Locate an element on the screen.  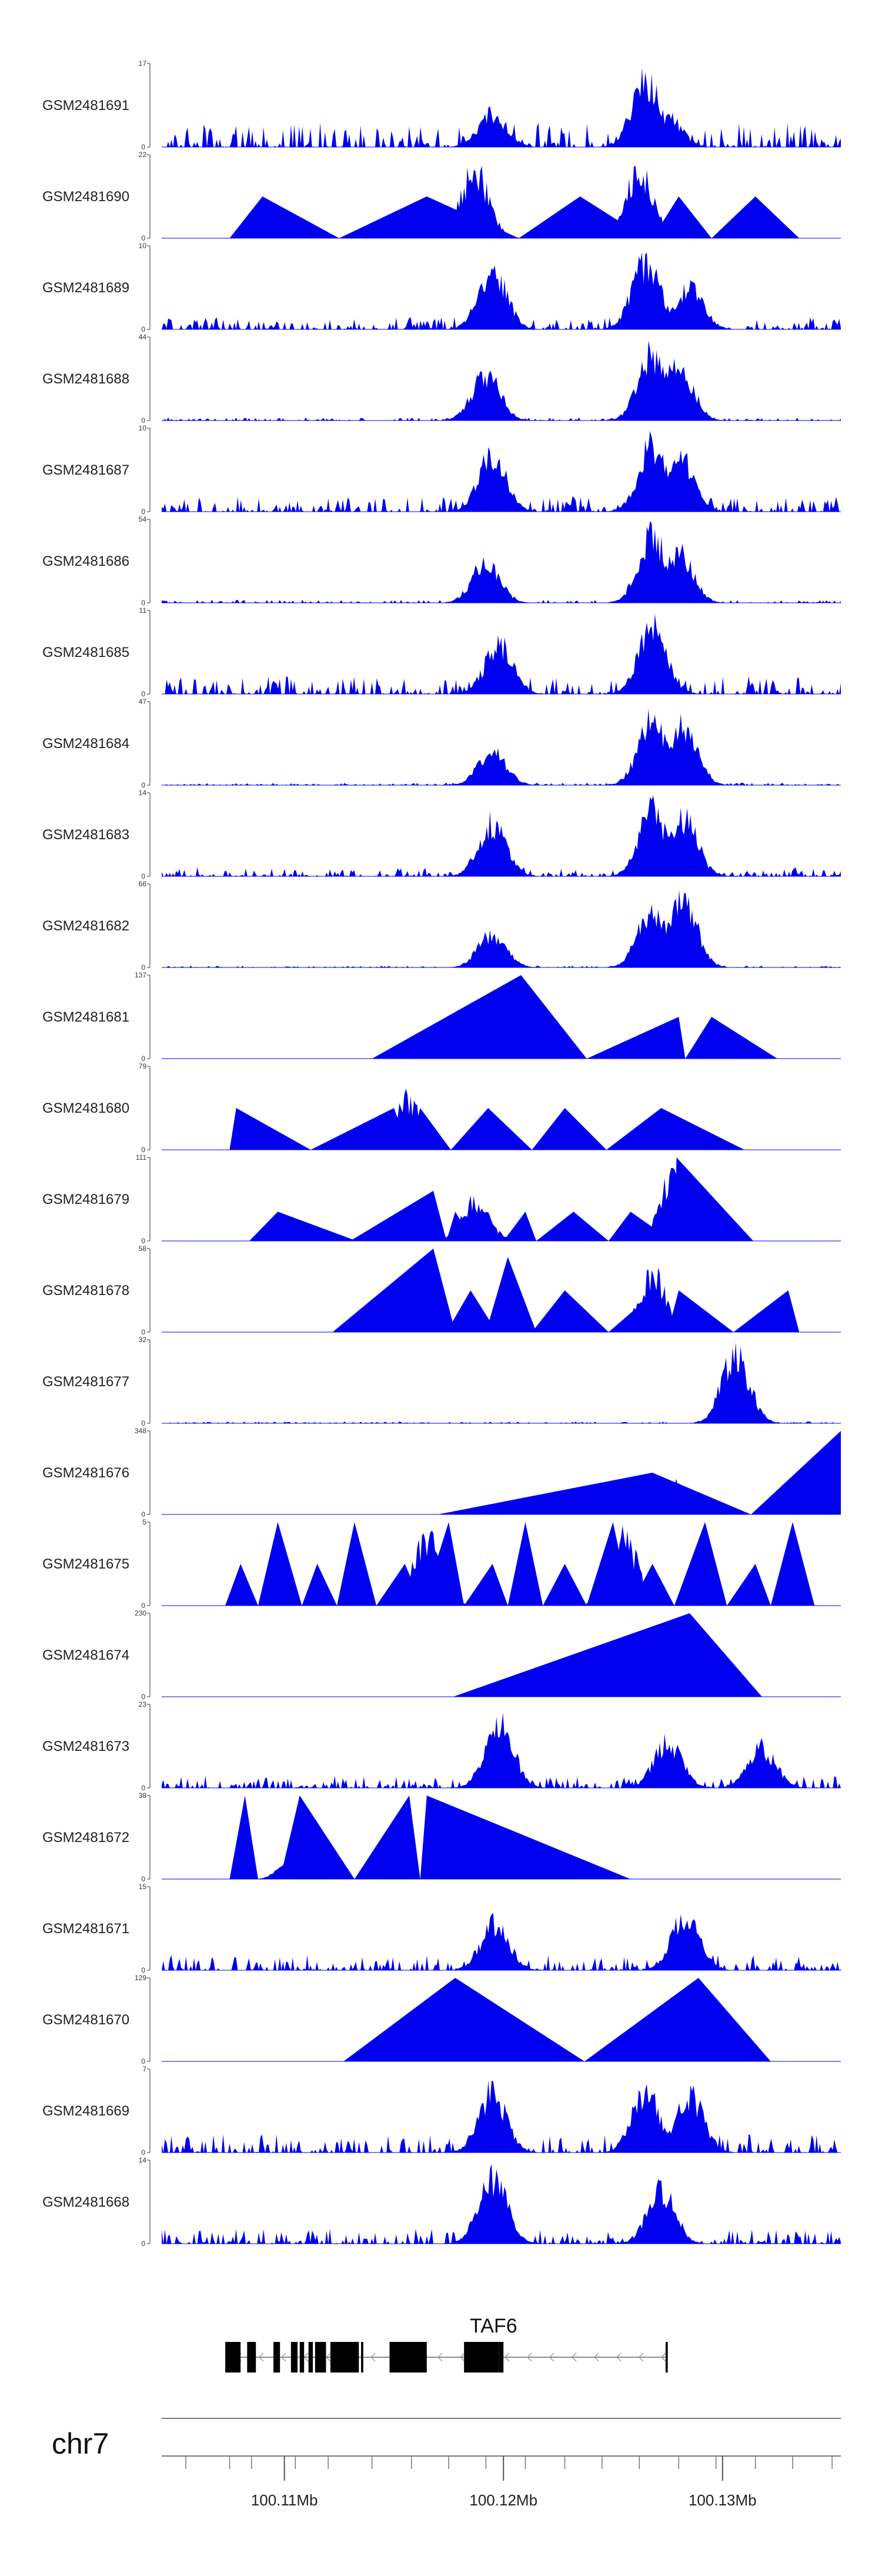
track-GSM2481679: GSM2481679 111 0 is located at coordinates (441, 1199).